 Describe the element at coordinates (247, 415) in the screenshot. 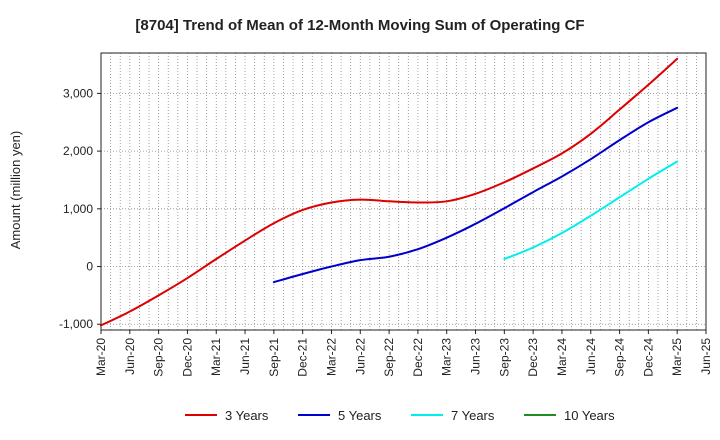

I see `legend-label-3-years: 3 Years` at that location.